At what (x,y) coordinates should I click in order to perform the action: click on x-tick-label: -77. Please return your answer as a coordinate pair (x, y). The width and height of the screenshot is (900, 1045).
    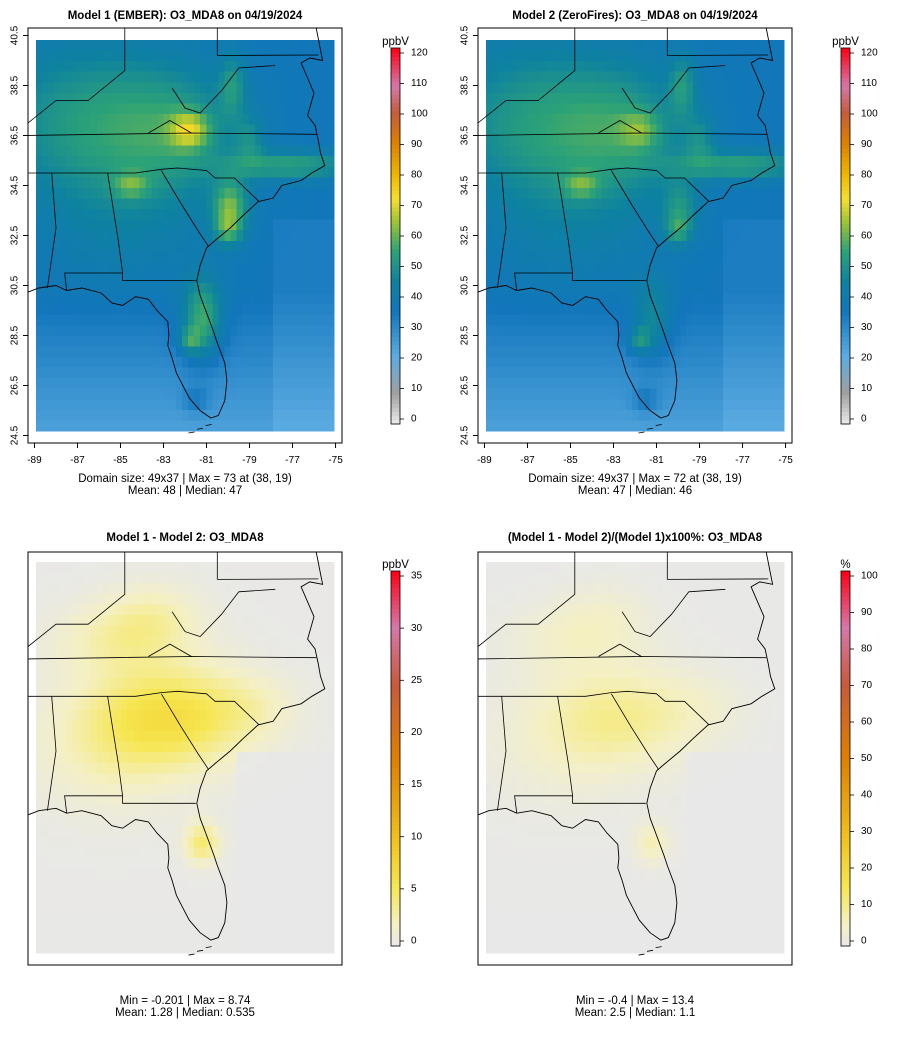
    Looking at the image, I should click on (292, 460).